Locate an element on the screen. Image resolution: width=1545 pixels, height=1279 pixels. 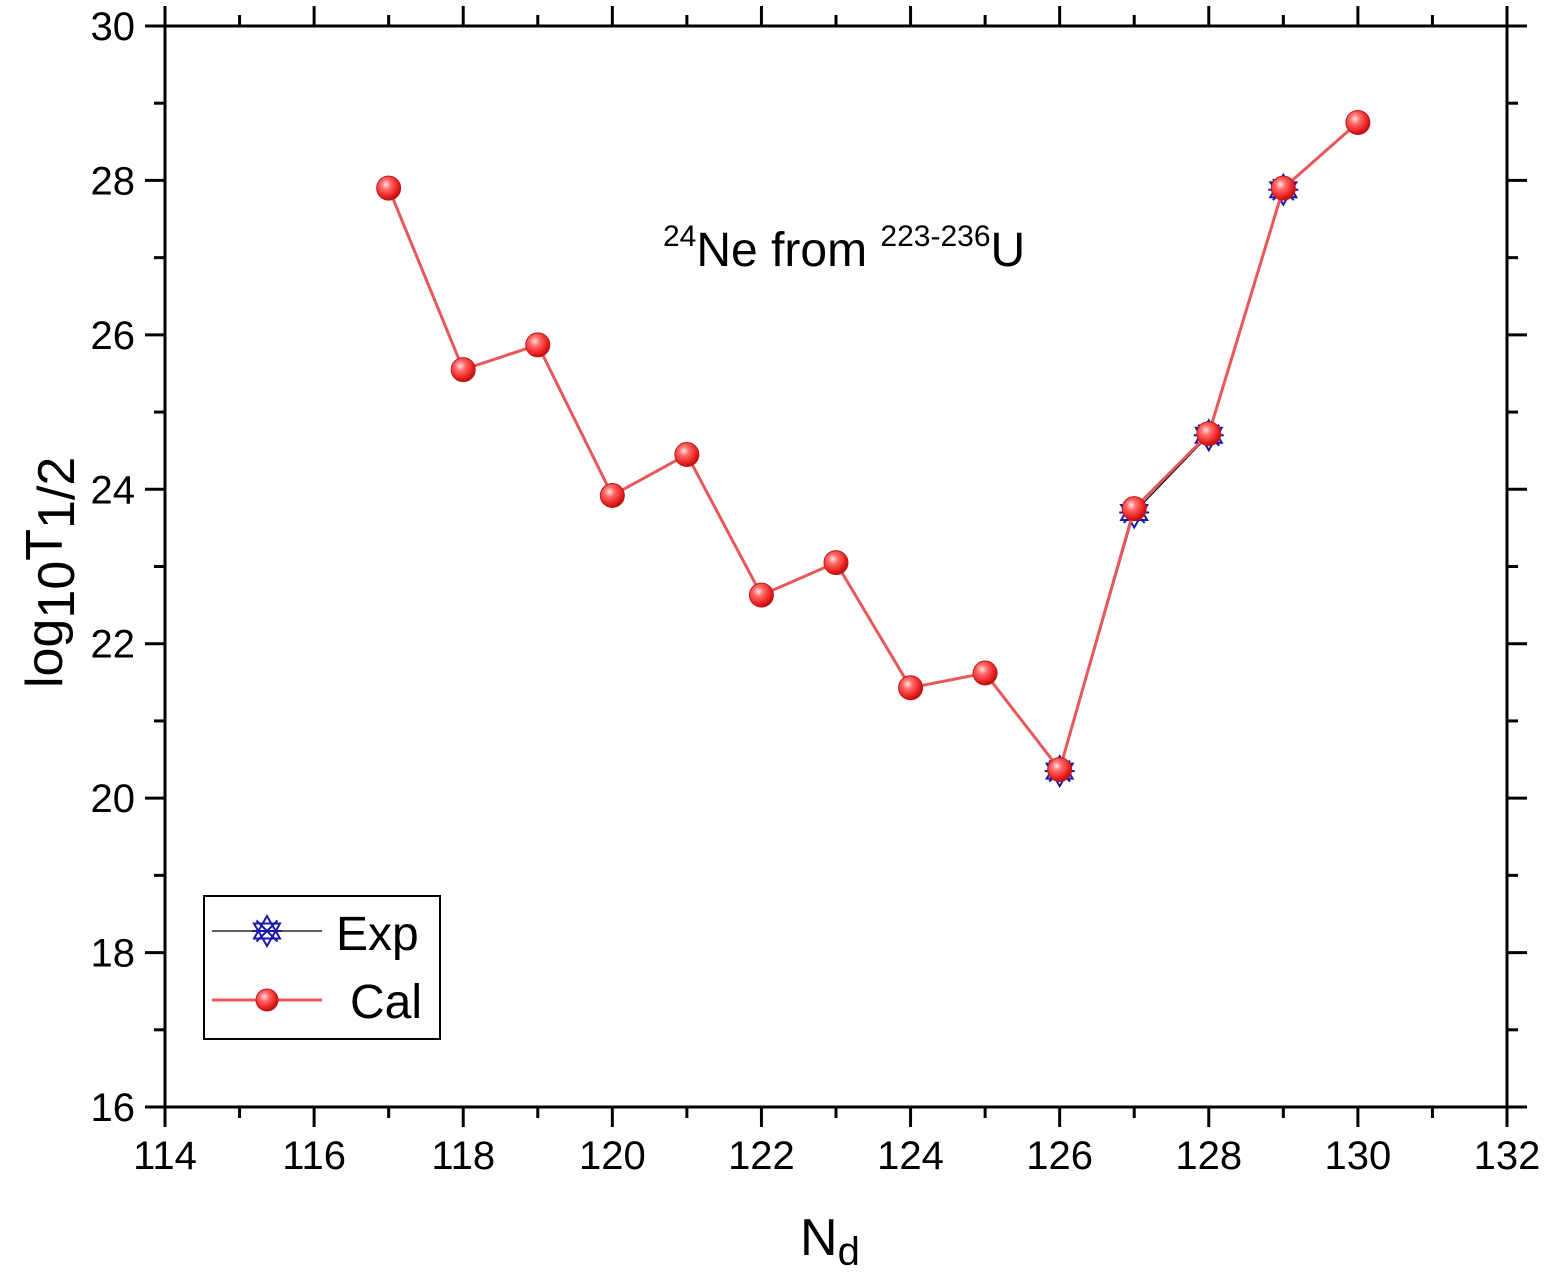
legend-cal-label: Cal is located at coordinates (386, 1002).